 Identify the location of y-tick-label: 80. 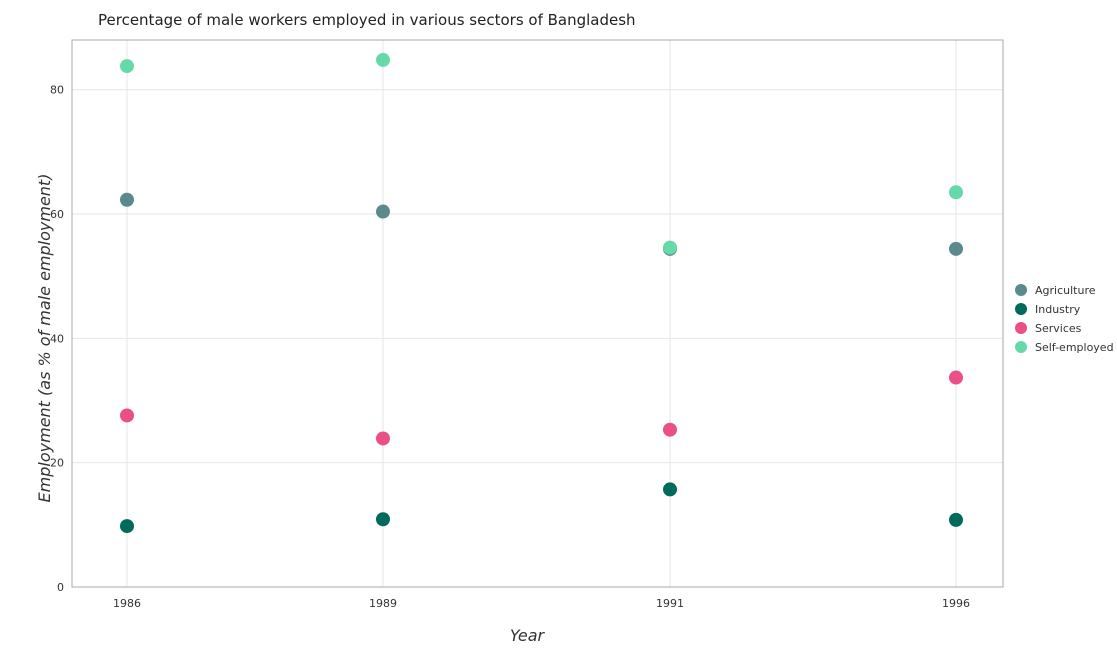
(57, 90).